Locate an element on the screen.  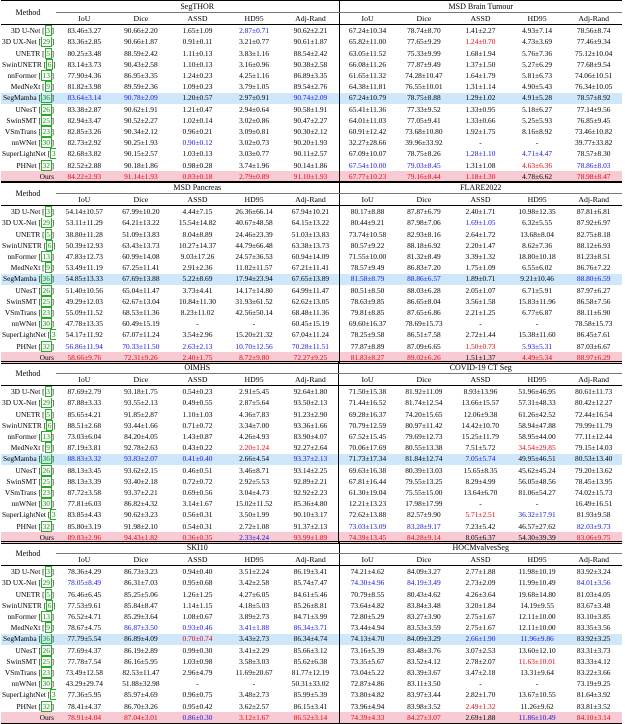
metric-value: 0.46±0.51 is located at coordinates (197, 470).